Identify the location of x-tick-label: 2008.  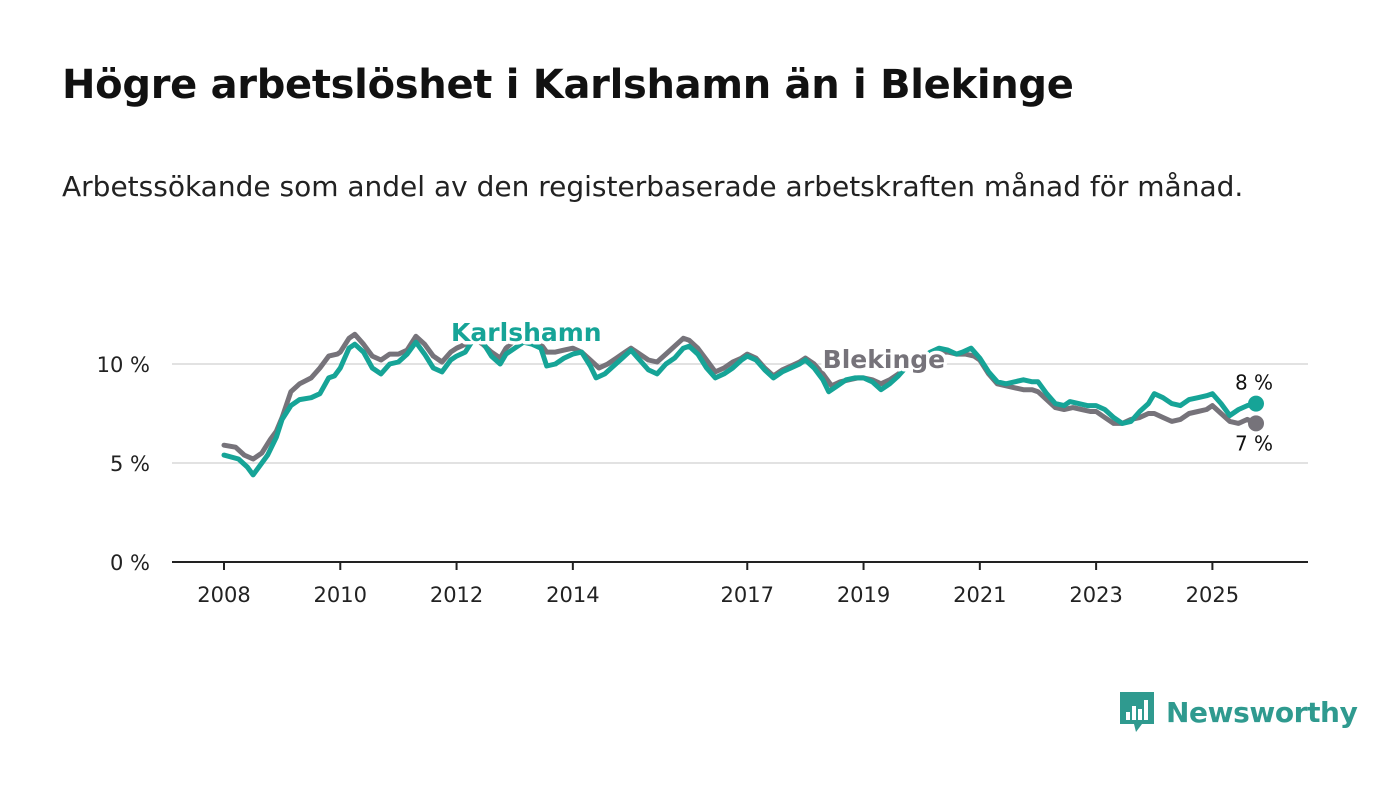
(223, 595).